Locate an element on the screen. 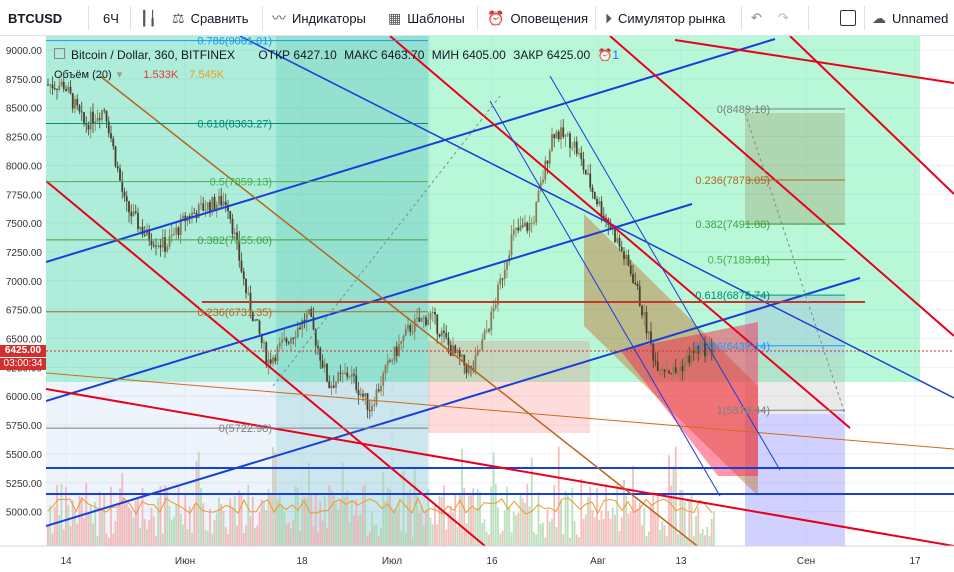 The image size is (954, 572). volume-label: Объём (20) is located at coordinates (83, 75).